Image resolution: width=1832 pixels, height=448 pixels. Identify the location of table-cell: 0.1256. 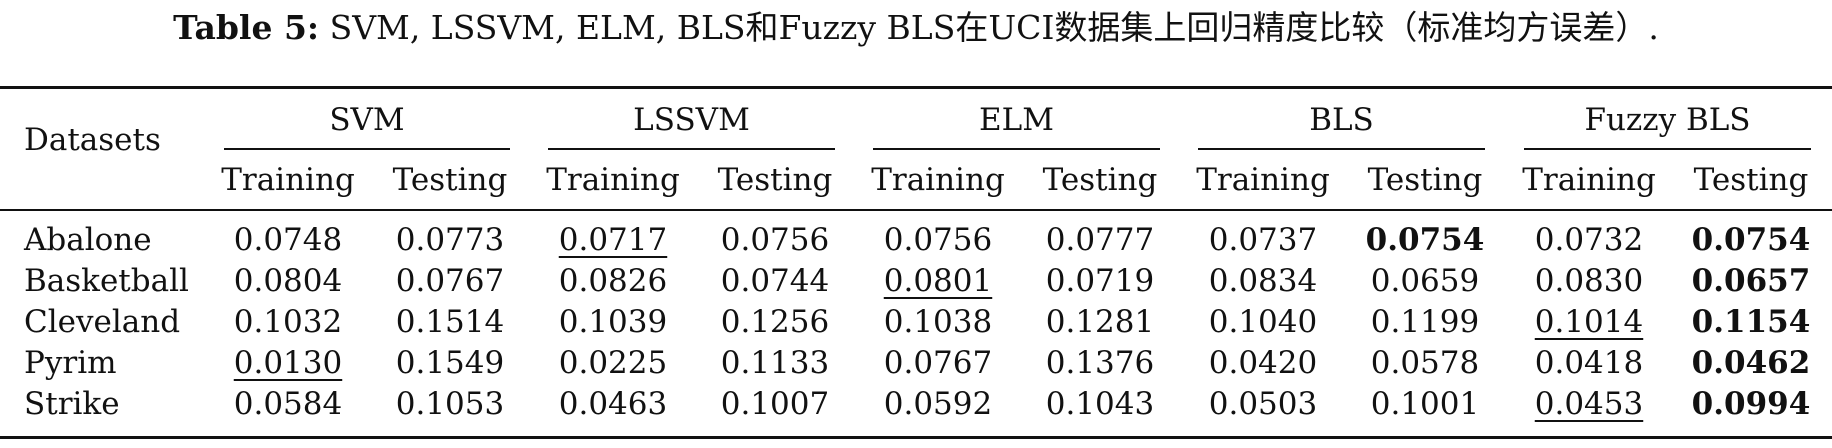
(775, 322).